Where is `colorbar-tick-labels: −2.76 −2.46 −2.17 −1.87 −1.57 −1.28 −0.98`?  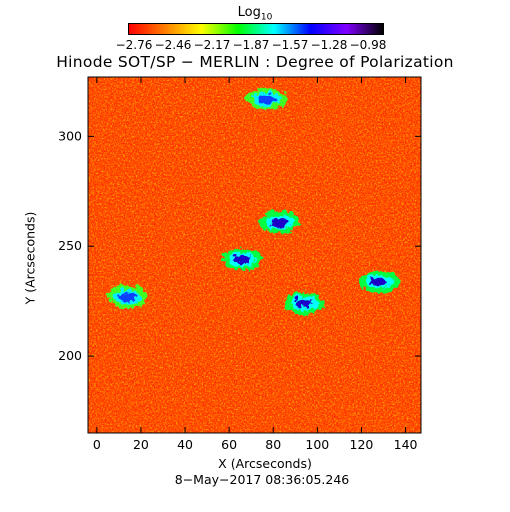 colorbar-tick-labels: −2.76 −2.46 −2.17 −1.87 −1.57 −1.28 −0.98 is located at coordinates (255, 46).